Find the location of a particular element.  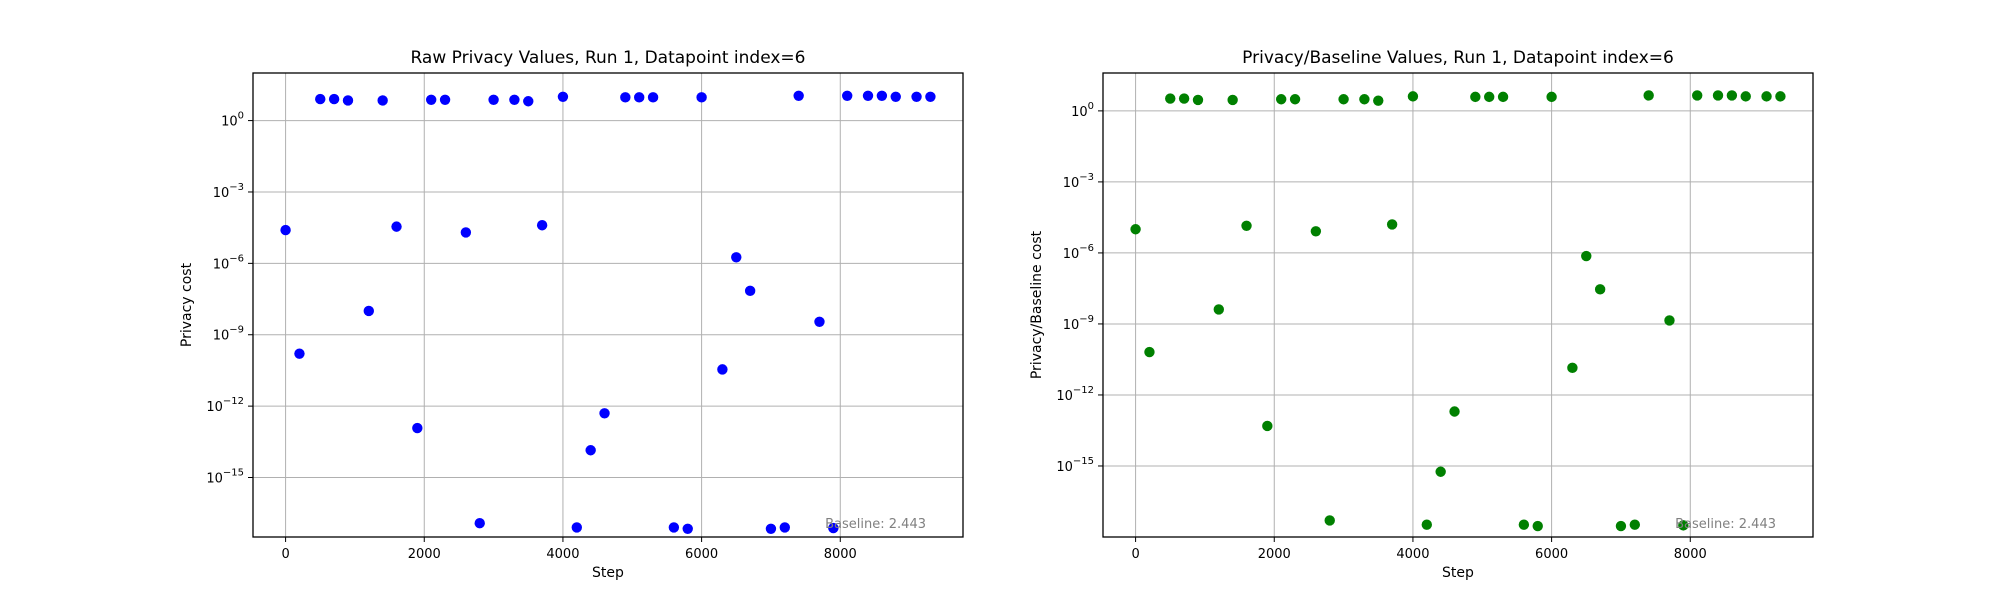

y-axis-label: Privacy/Baseline cost is located at coordinates (1037, 304).